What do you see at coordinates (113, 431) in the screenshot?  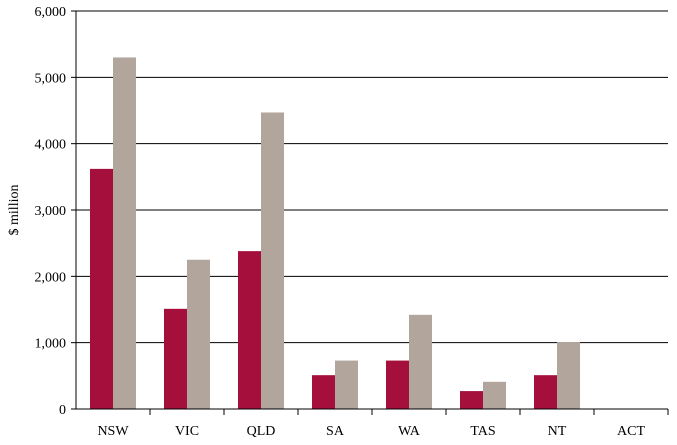 I see `x-tick-label: NSW` at bounding box center [113, 431].